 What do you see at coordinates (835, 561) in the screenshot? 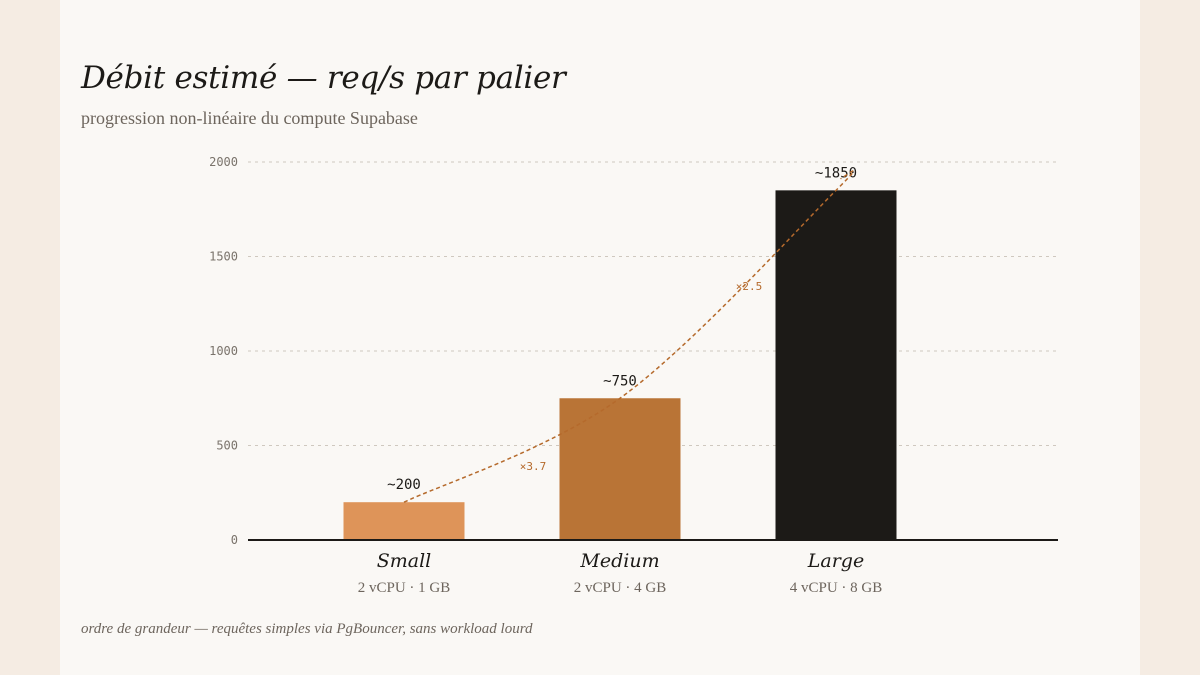
I see `category-label: Large` at bounding box center [835, 561].